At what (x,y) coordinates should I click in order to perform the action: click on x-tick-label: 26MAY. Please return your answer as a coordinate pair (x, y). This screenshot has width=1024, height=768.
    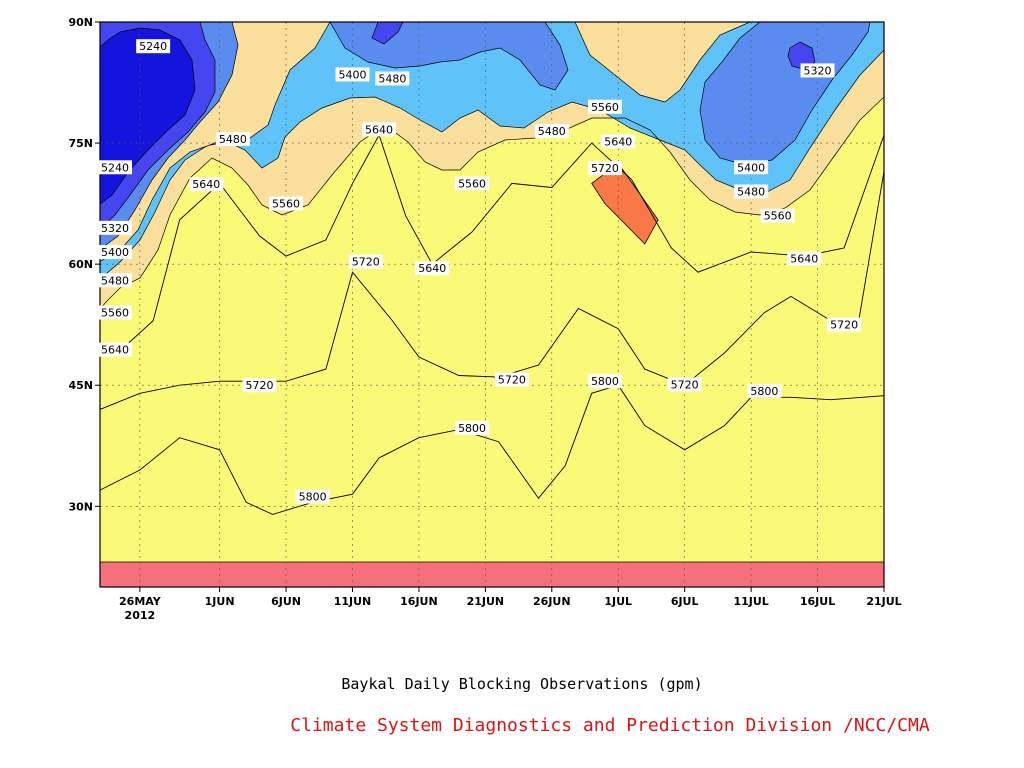
    Looking at the image, I should click on (140, 601).